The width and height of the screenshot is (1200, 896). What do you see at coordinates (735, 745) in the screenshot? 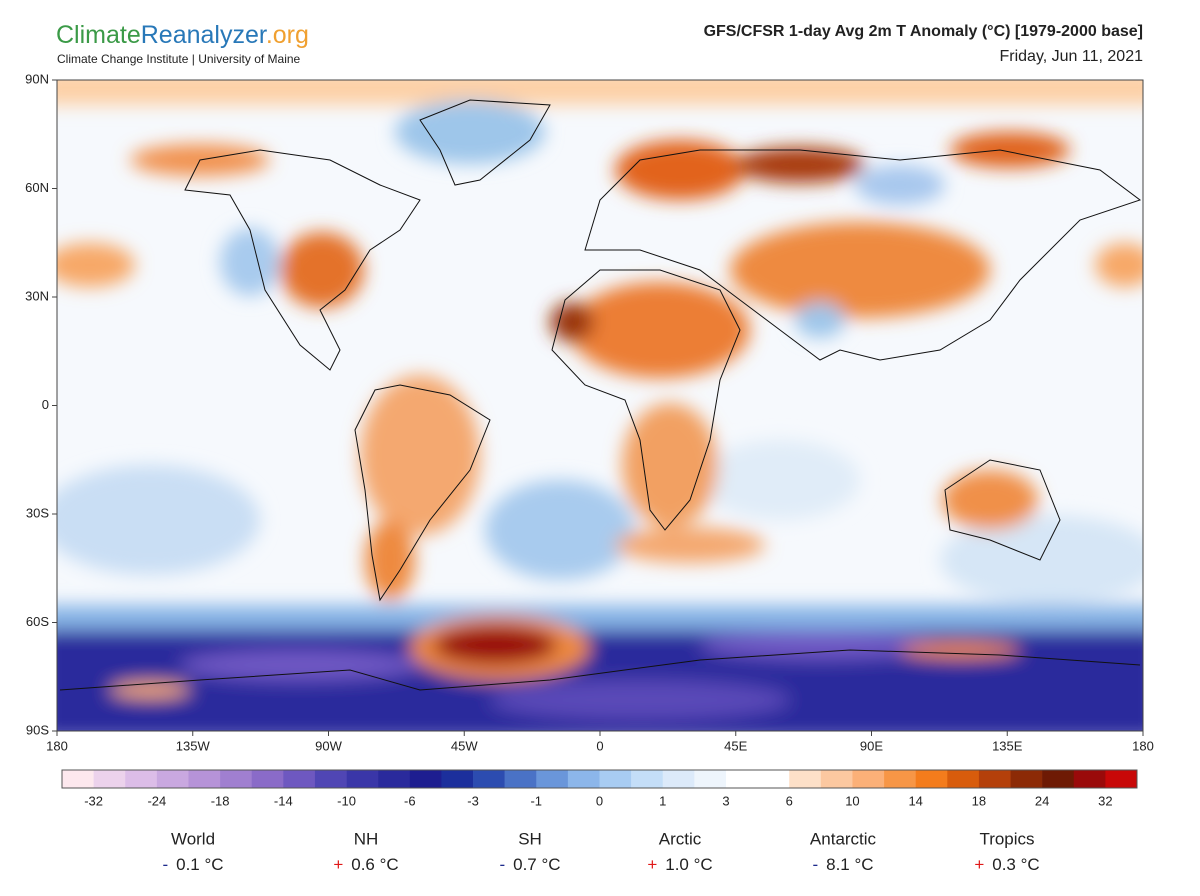
I see `lon-label: 45E` at bounding box center [735, 745].